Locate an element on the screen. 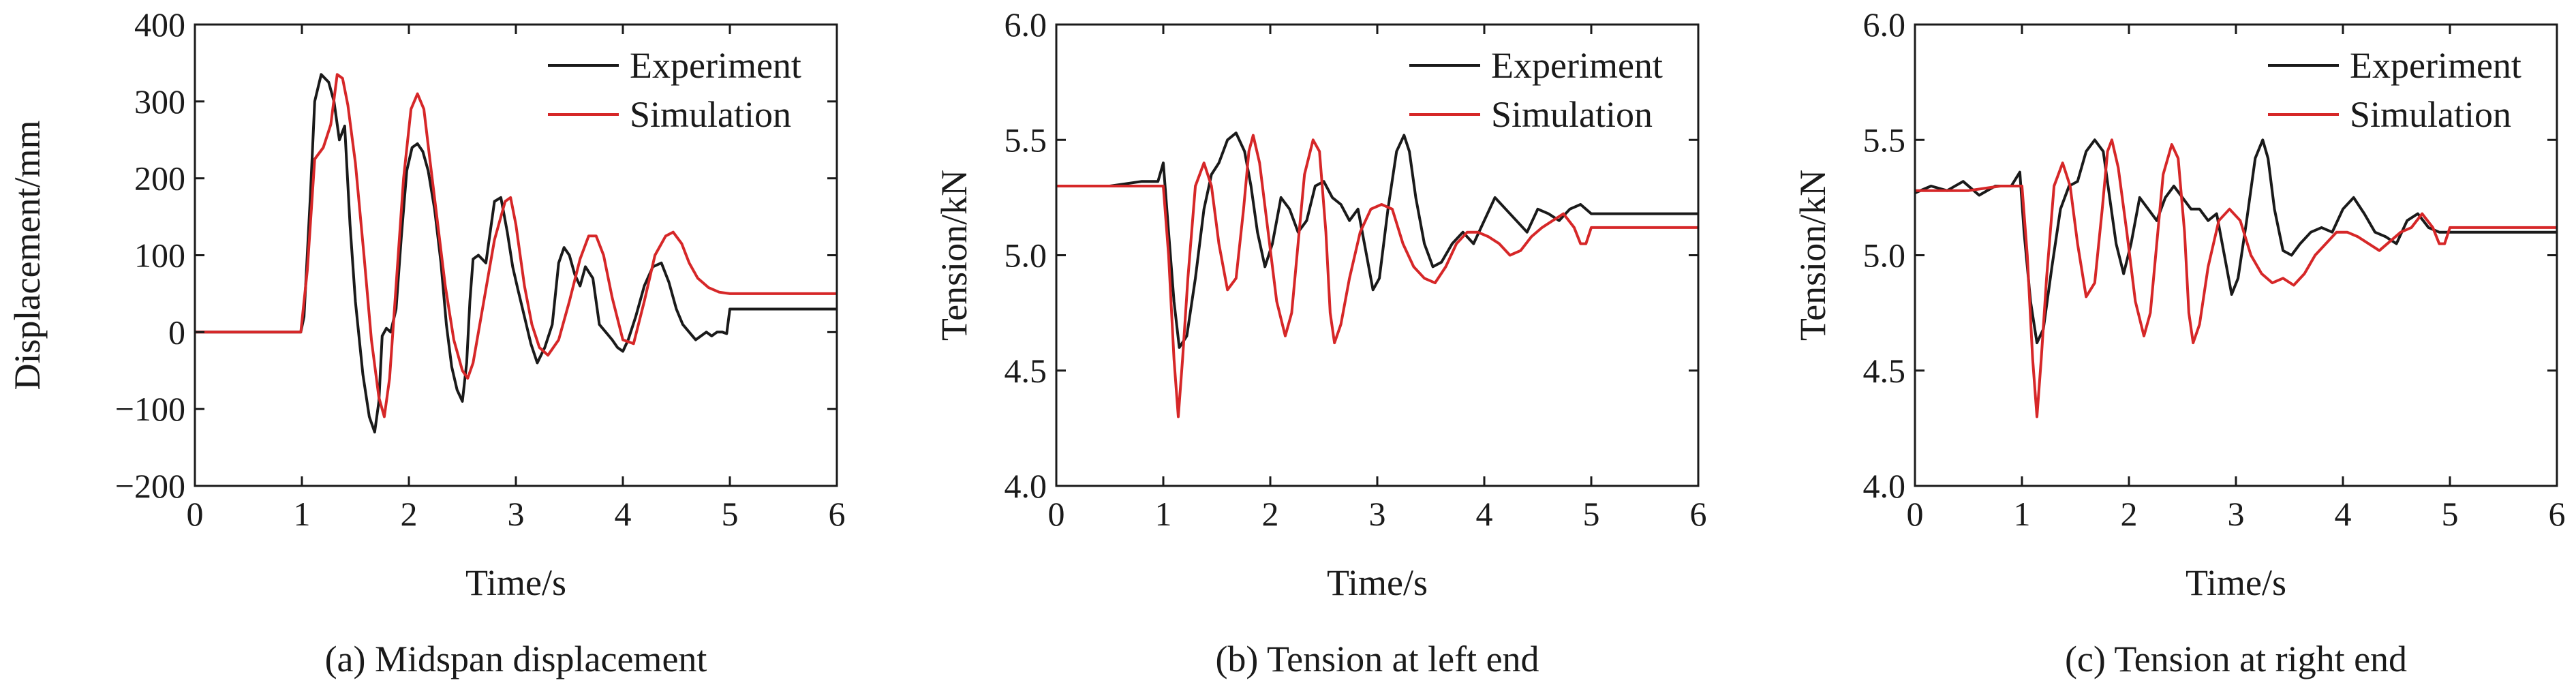 Image resolution: width=2576 pixels, height=689 pixels. y-tick-label: −100 is located at coordinates (150, 409).